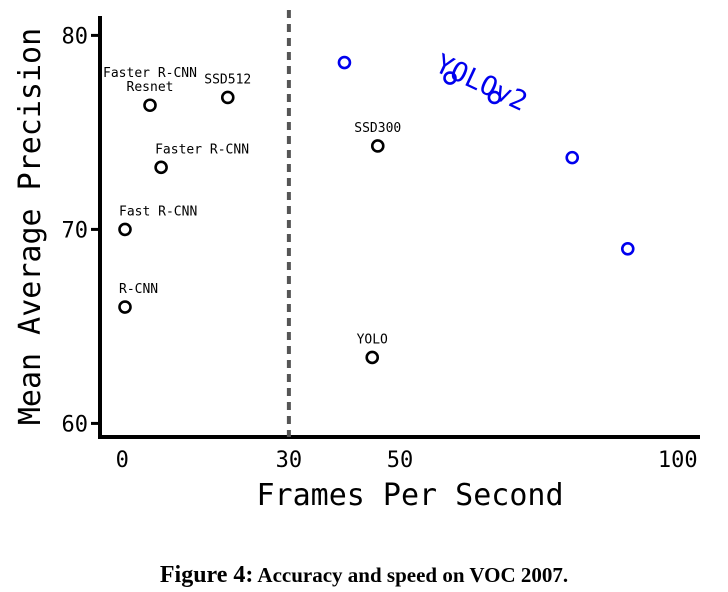  What do you see at coordinates (400, 460) in the screenshot?
I see `x-tick-label: 50` at bounding box center [400, 460].